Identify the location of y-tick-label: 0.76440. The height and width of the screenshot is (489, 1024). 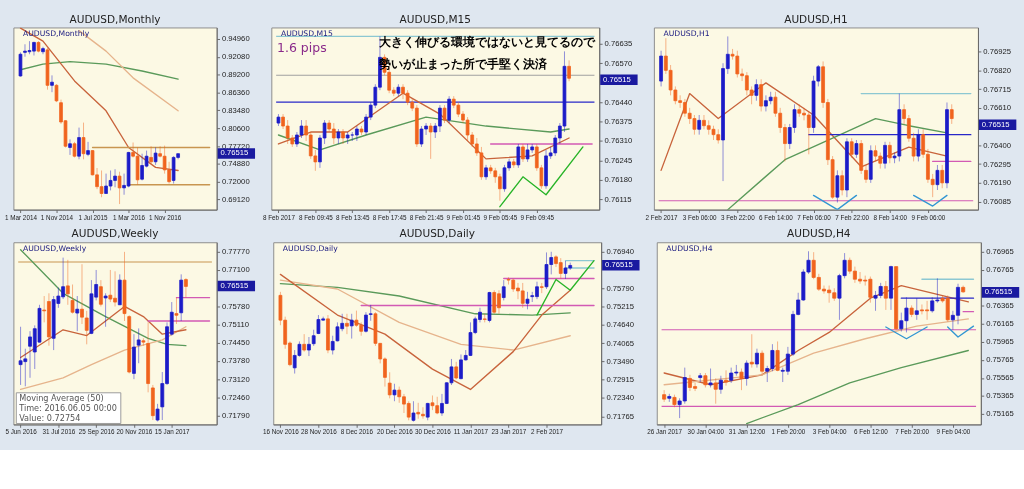
(618, 102).